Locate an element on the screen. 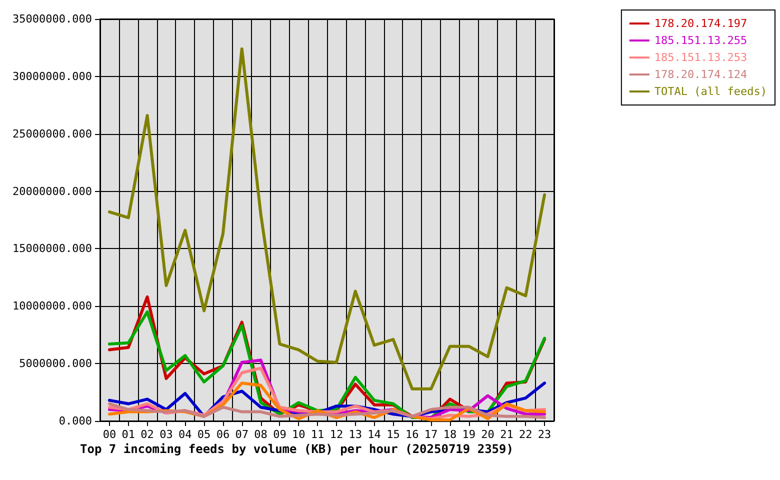 The image size is (780, 480). x-tick-label: 11 is located at coordinates (317, 434).